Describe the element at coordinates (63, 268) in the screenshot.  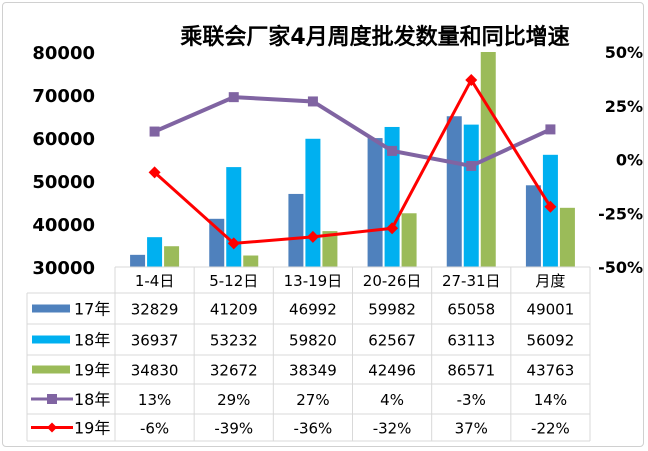
I see `y-tick-label: 30000` at that location.